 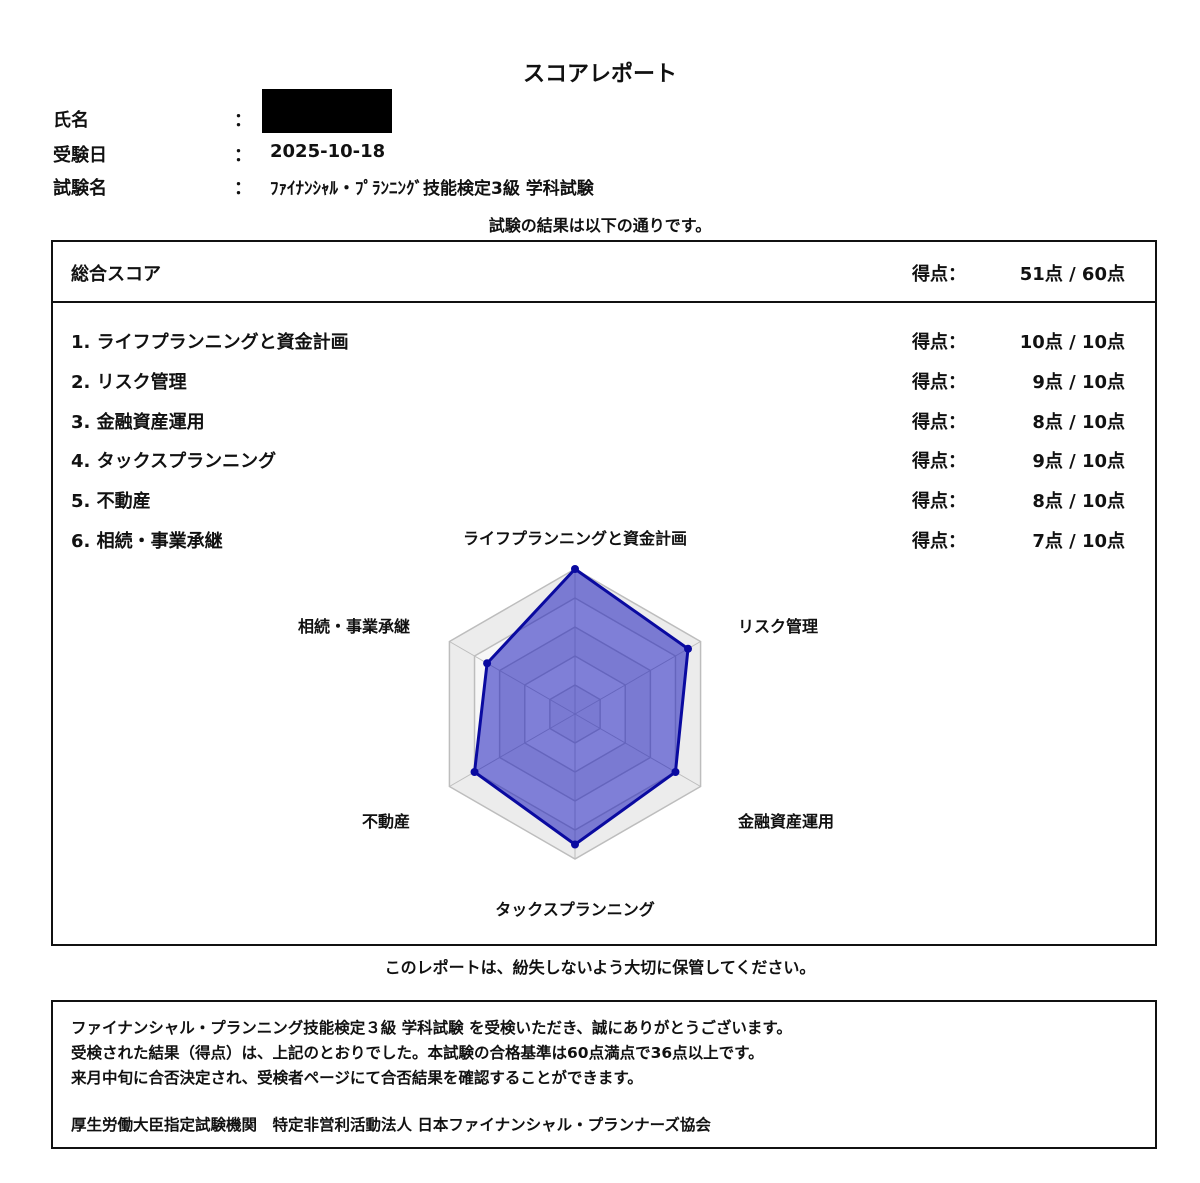 What do you see at coordinates (138, 422) in the screenshot?
I see `section-label: 3. 金融資産運用` at bounding box center [138, 422].